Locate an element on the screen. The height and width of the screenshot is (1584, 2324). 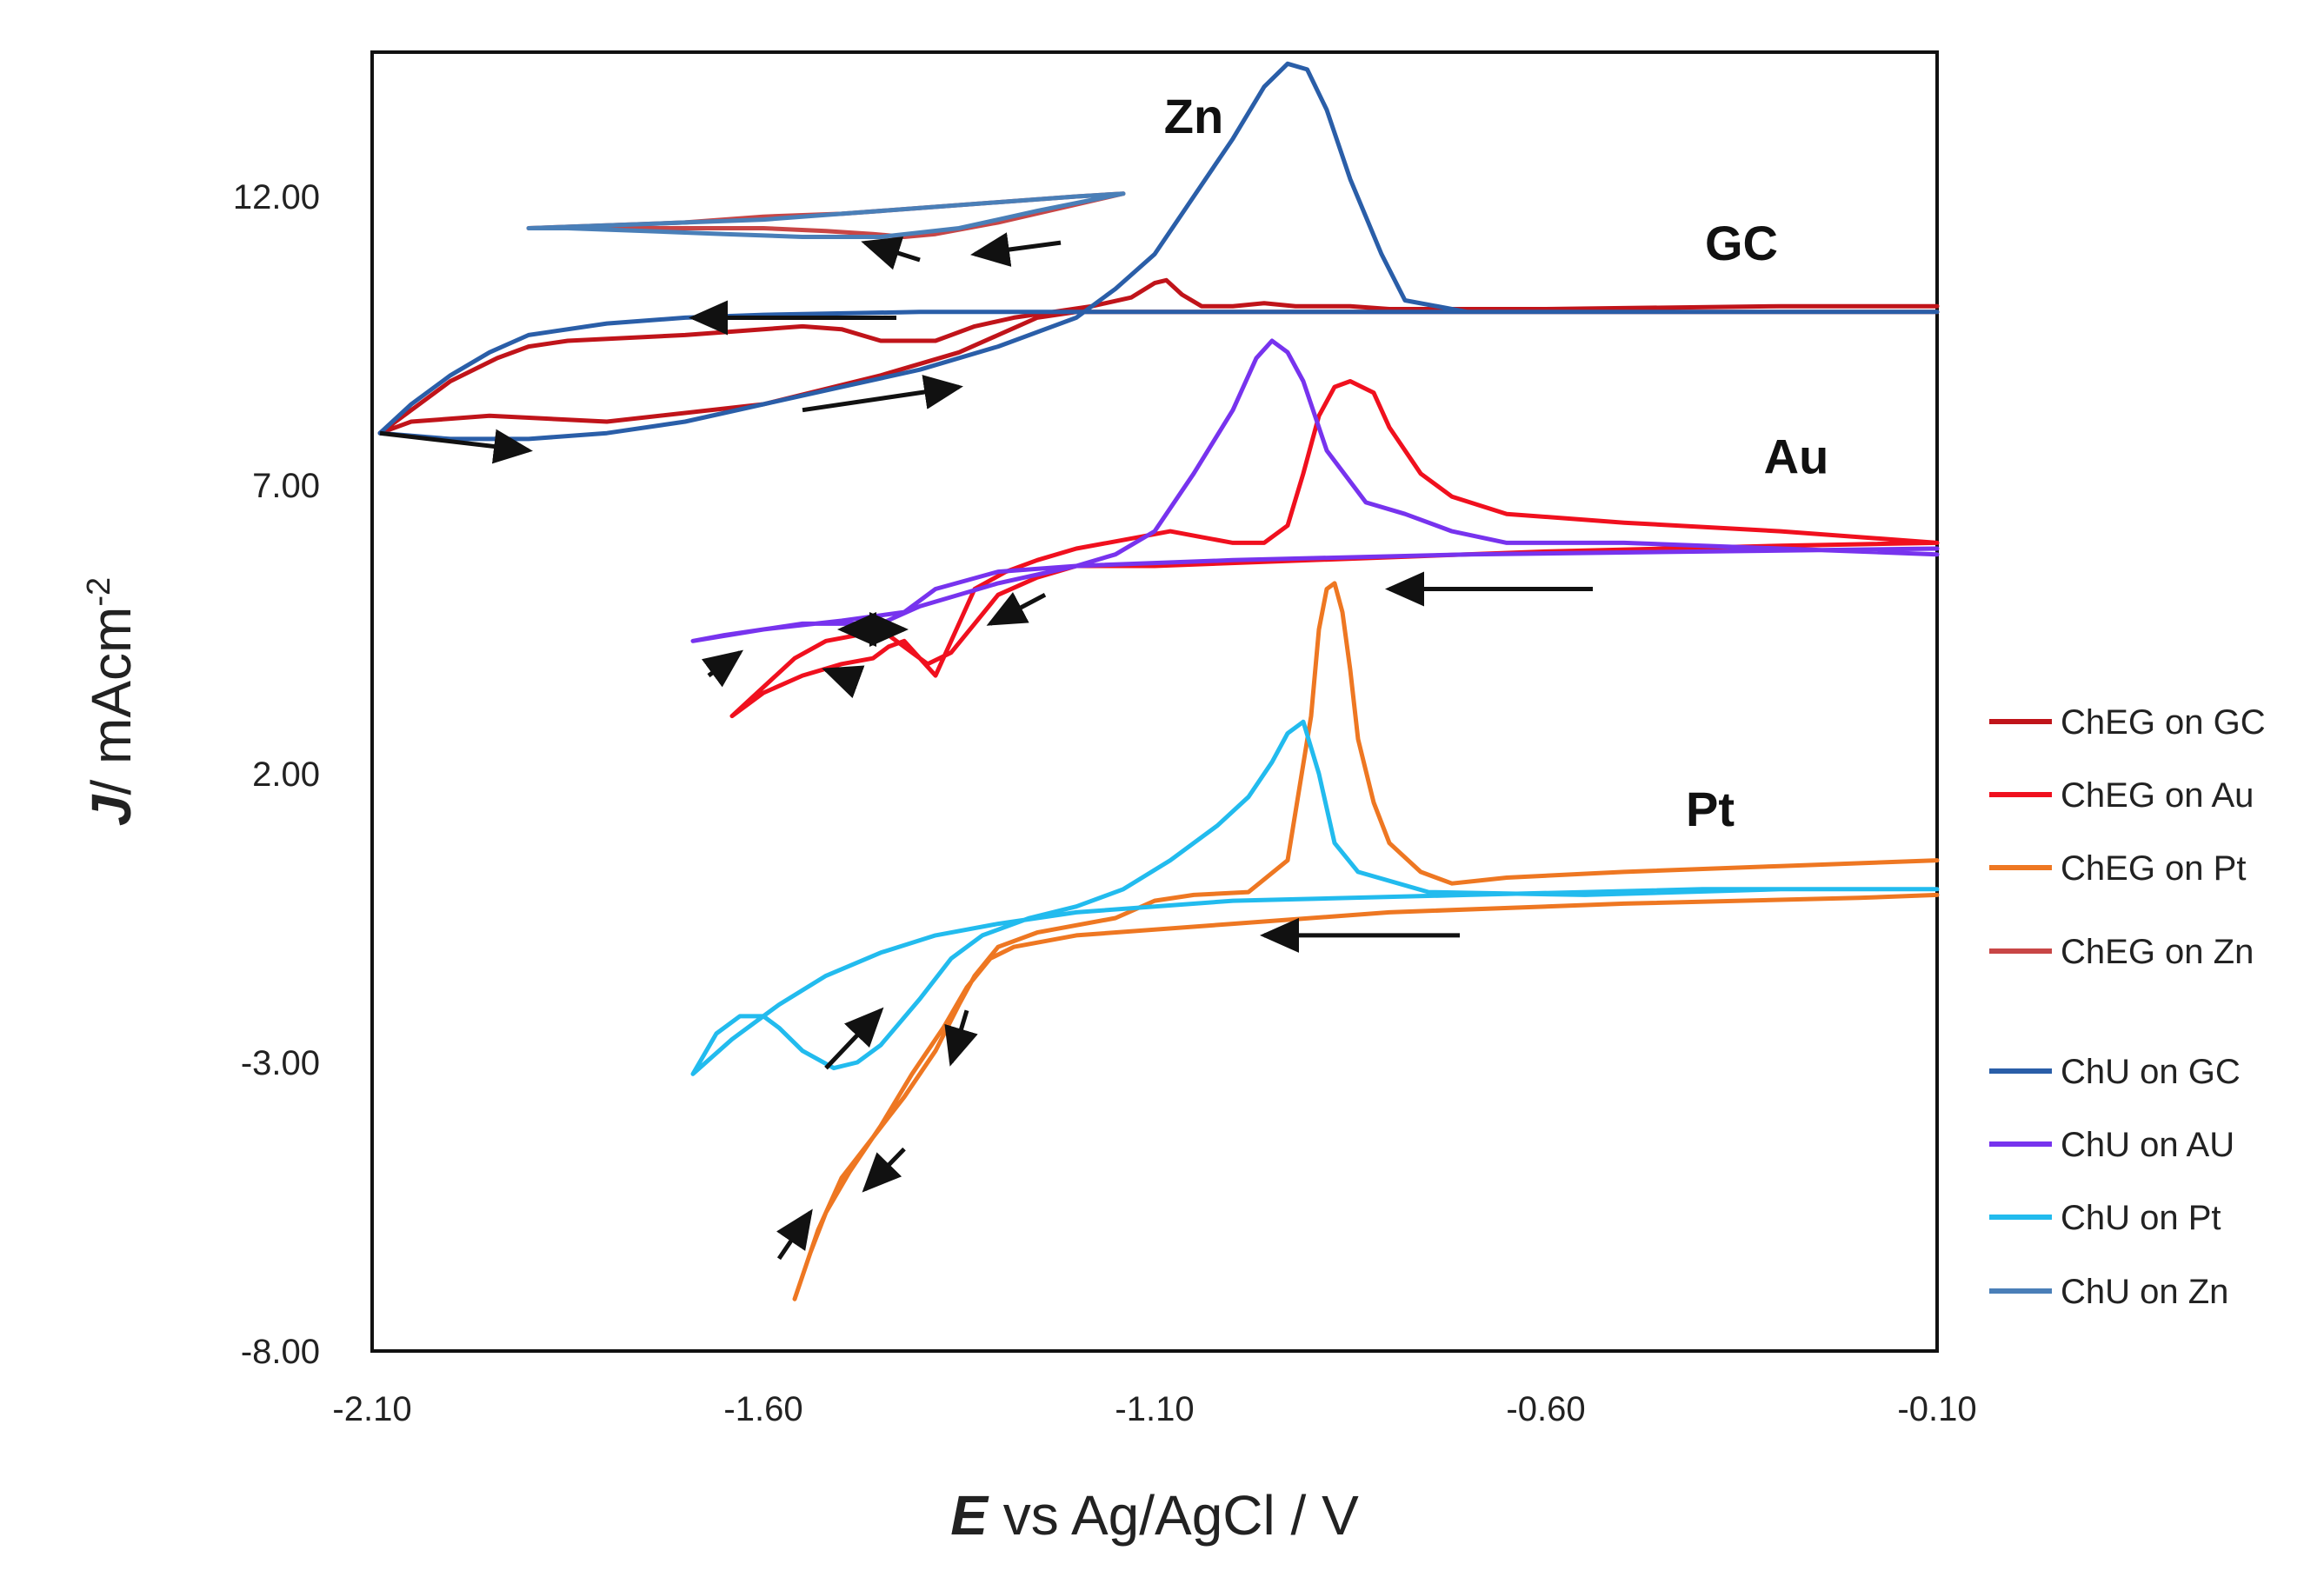
x-tick-label: -2.10 is located at coordinates (371, 1409).